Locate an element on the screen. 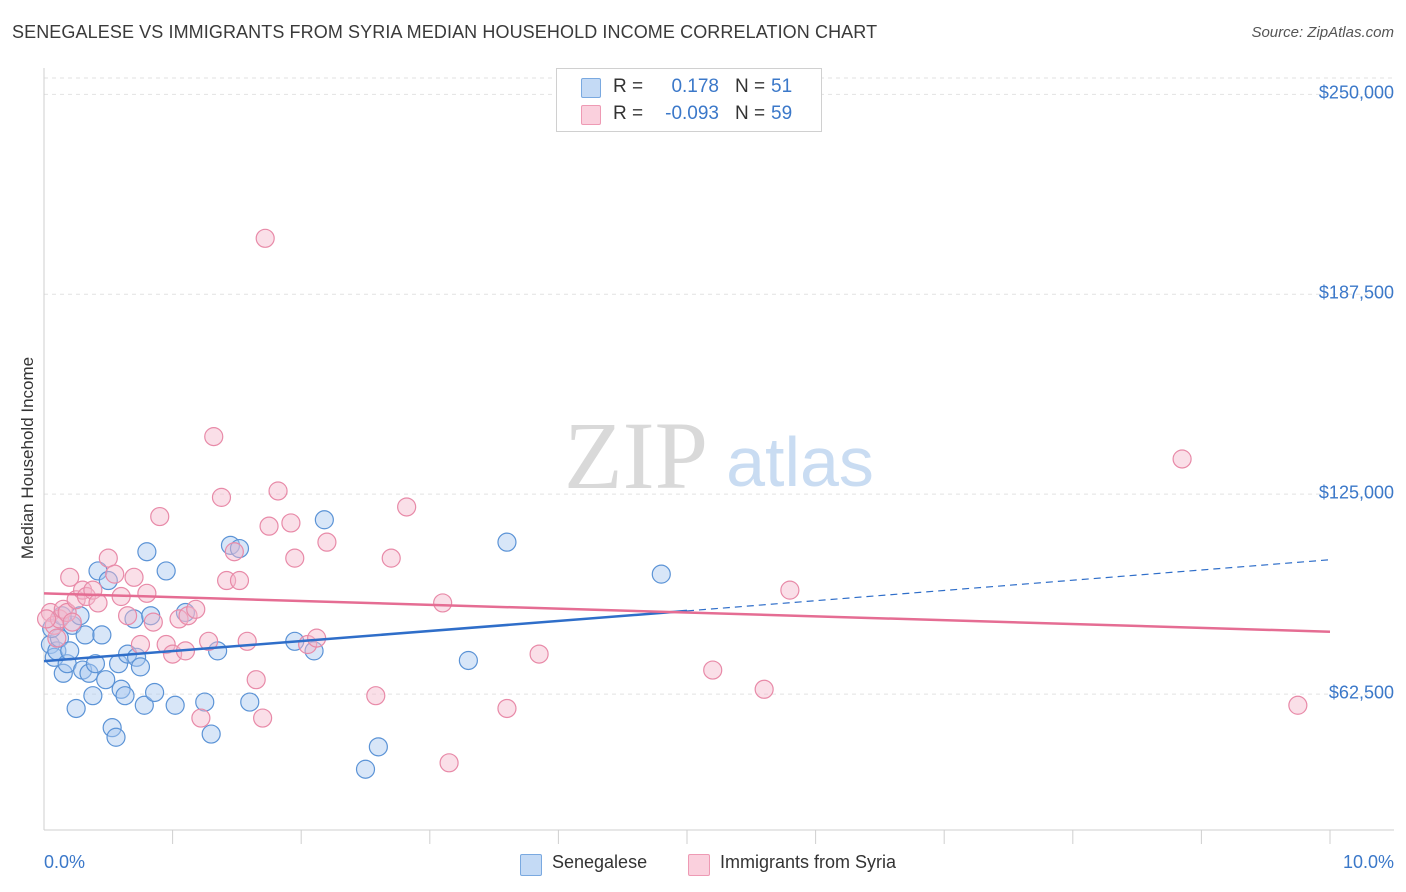  trend-lines is located at coordinates (687, 611).